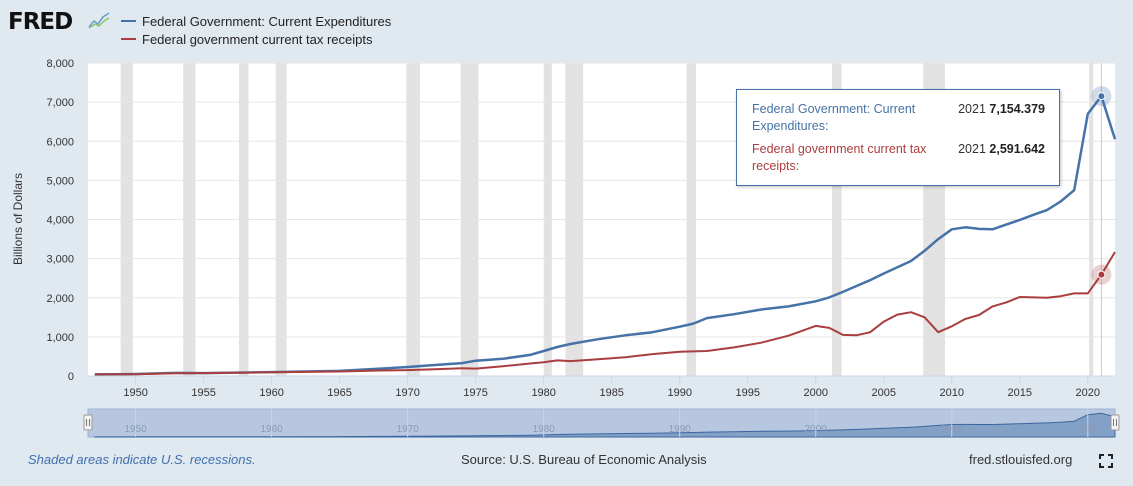 This screenshot has width=1133, height=486. What do you see at coordinates (1088, 393) in the screenshot?
I see `x-tick-label: 2020` at bounding box center [1088, 393].